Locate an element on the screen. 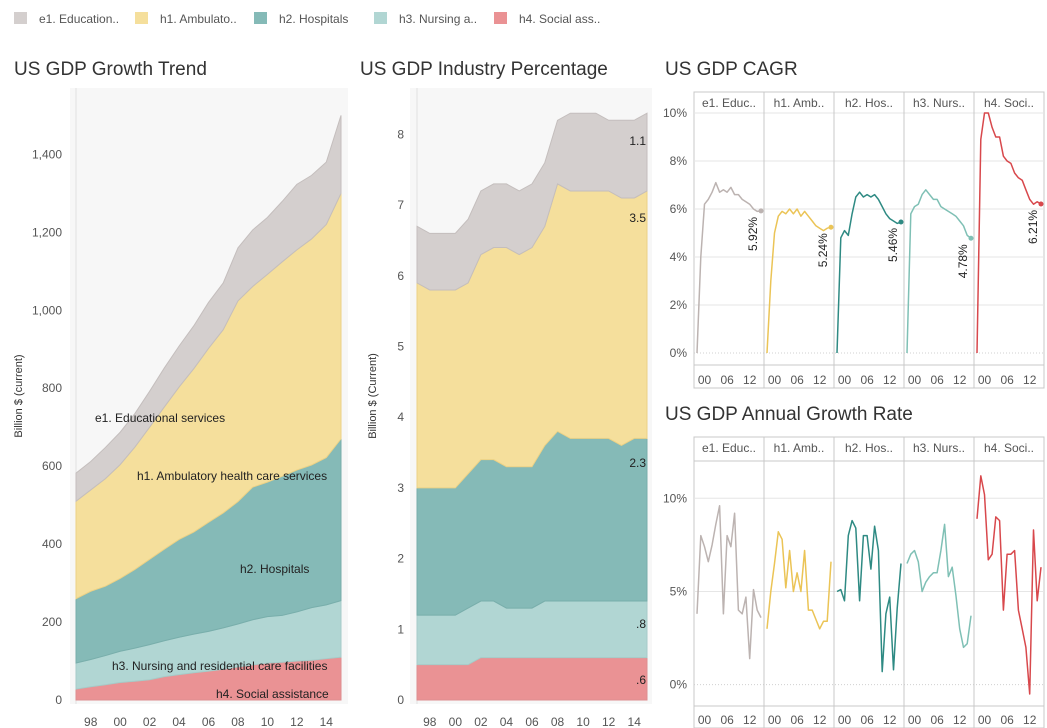 This screenshot has width=1047, height=728. pct-x-tick-12: 12 is located at coordinates (609, 721).